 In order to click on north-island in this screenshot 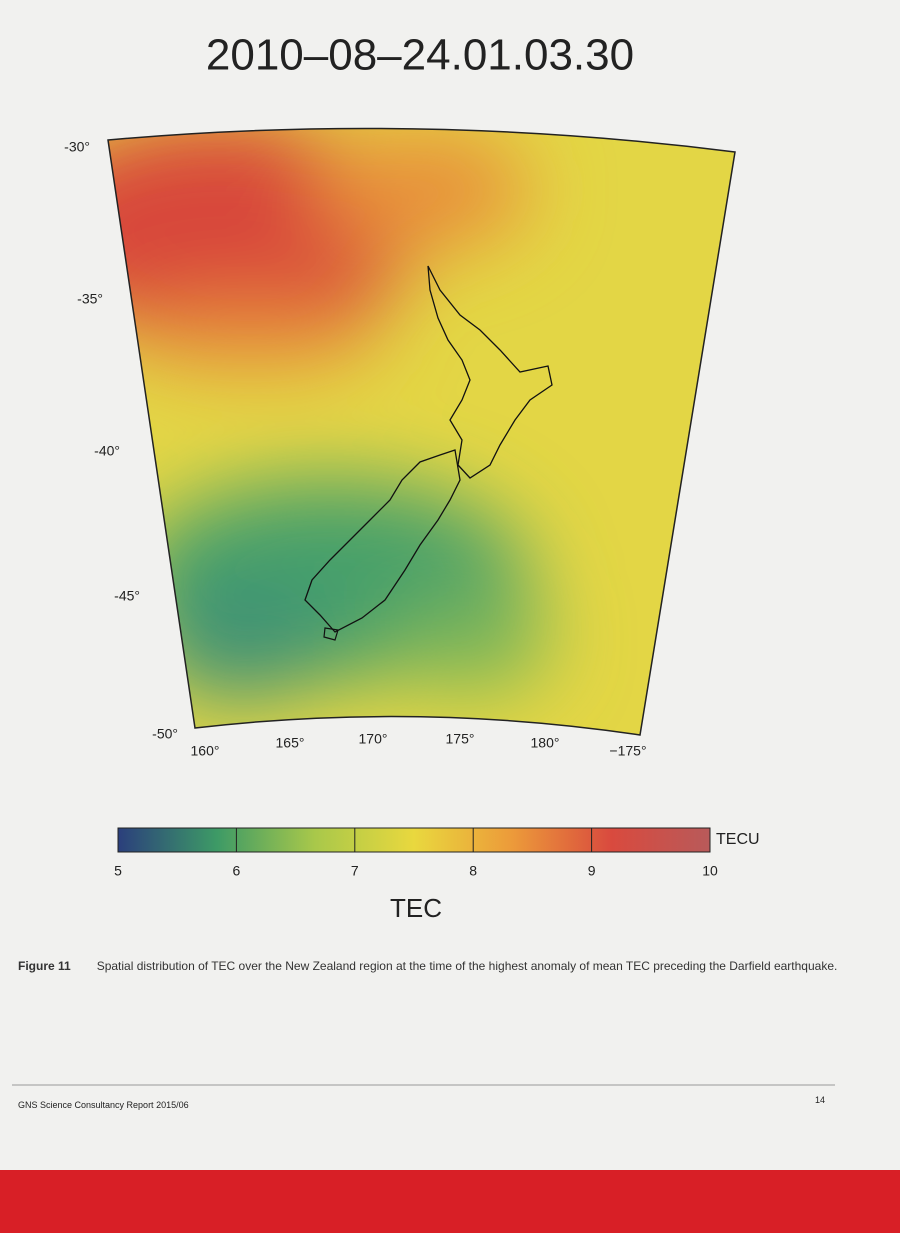, I will do `click(490, 372)`.